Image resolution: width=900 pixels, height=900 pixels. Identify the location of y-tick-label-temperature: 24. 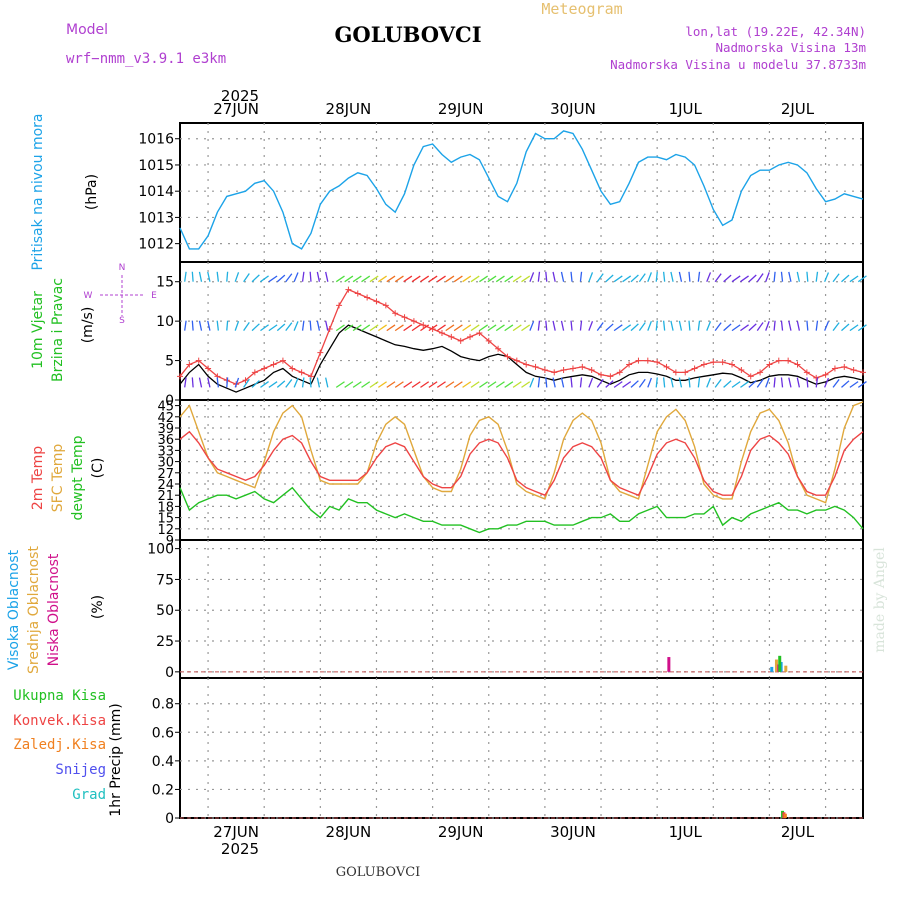
(165, 485).